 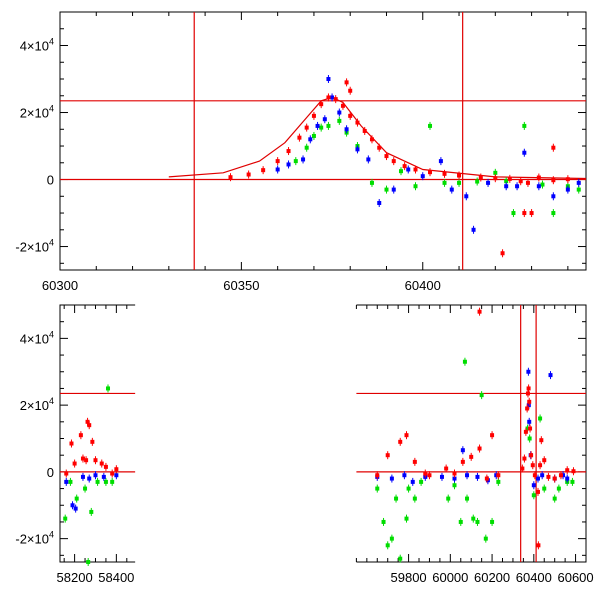 What do you see at coordinates (50, 472) in the screenshot?
I see `y-tick-label: 0` at bounding box center [50, 472].